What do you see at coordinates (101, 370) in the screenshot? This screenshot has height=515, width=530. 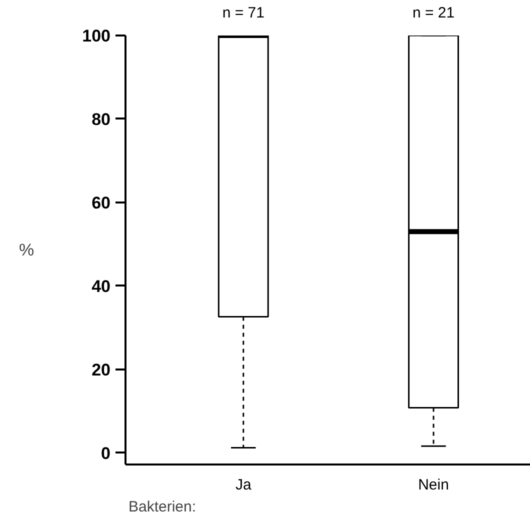 I see `y-tick-label: 20` at bounding box center [101, 370].